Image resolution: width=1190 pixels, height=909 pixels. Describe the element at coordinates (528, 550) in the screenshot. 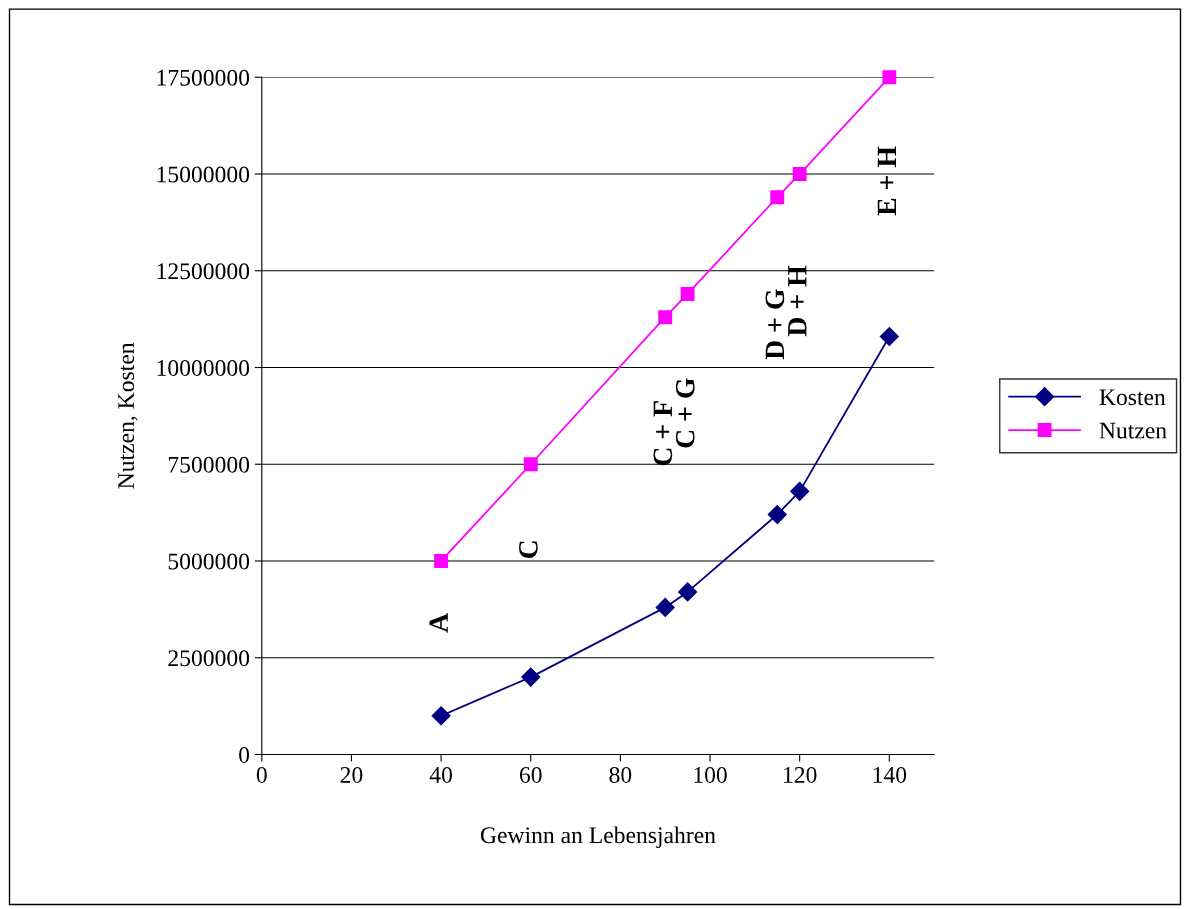

I see `annotation: C` at that location.